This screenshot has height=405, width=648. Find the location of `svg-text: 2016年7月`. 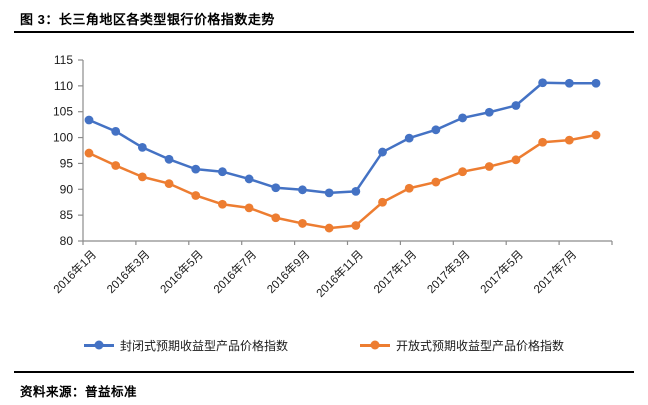

svg-text: 2016年7月 is located at coordinates (234, 271).